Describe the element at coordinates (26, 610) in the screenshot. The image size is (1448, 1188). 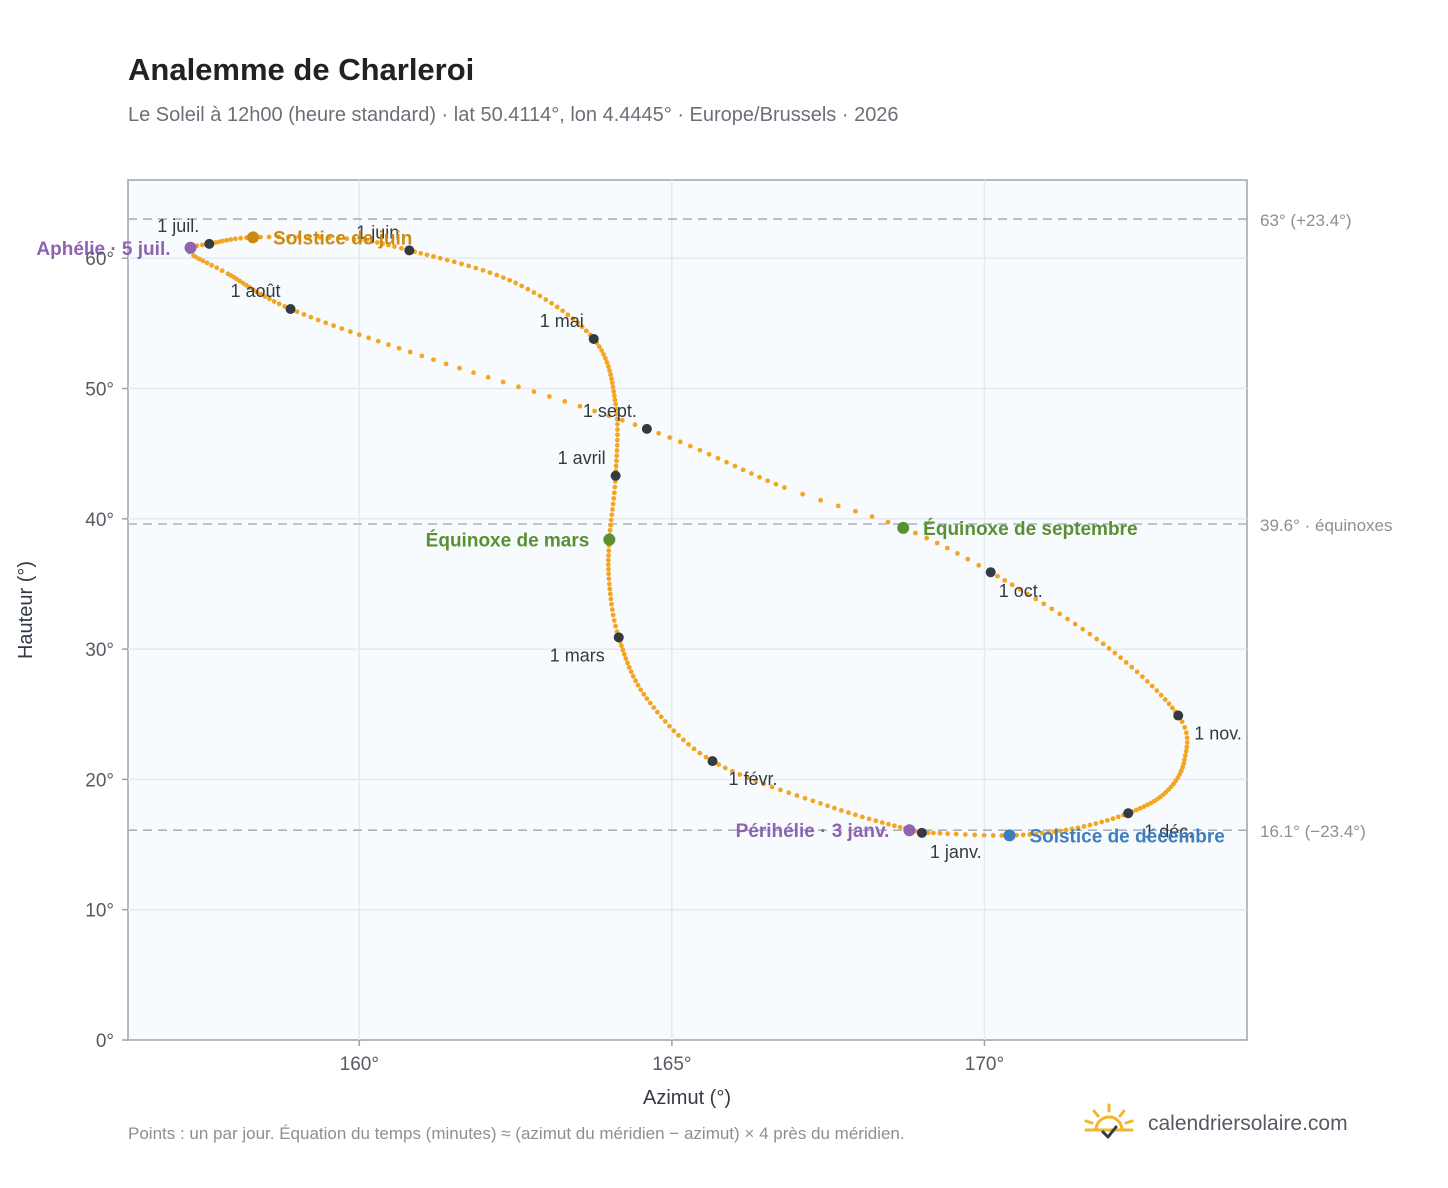
I see `y-axis-label: Hauteur (°)` at that location.